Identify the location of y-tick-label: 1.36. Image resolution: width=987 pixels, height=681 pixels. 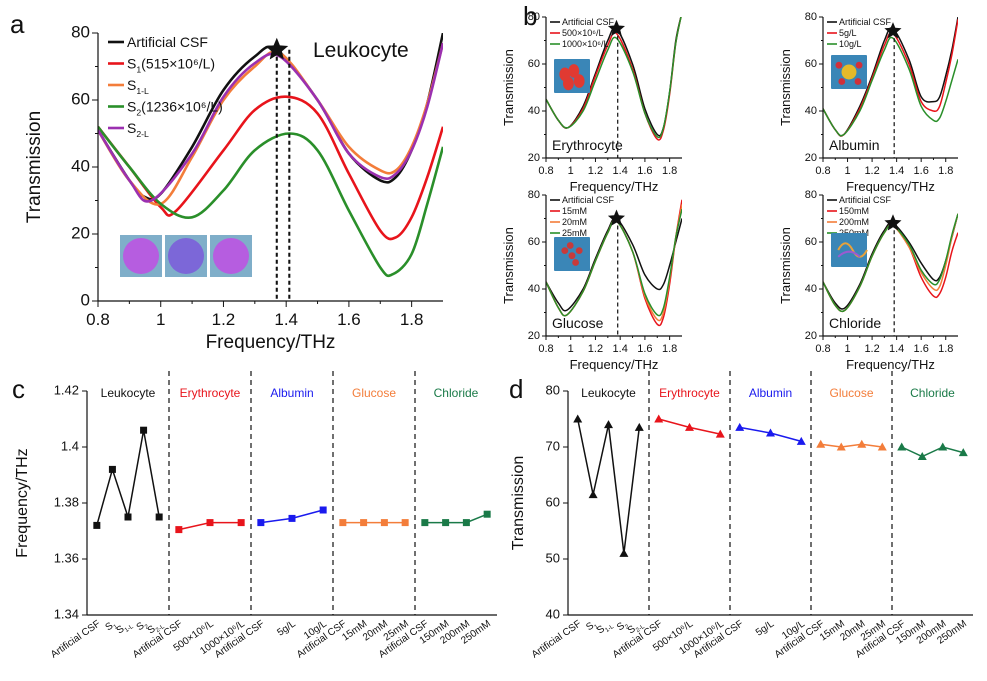
(66, 557).